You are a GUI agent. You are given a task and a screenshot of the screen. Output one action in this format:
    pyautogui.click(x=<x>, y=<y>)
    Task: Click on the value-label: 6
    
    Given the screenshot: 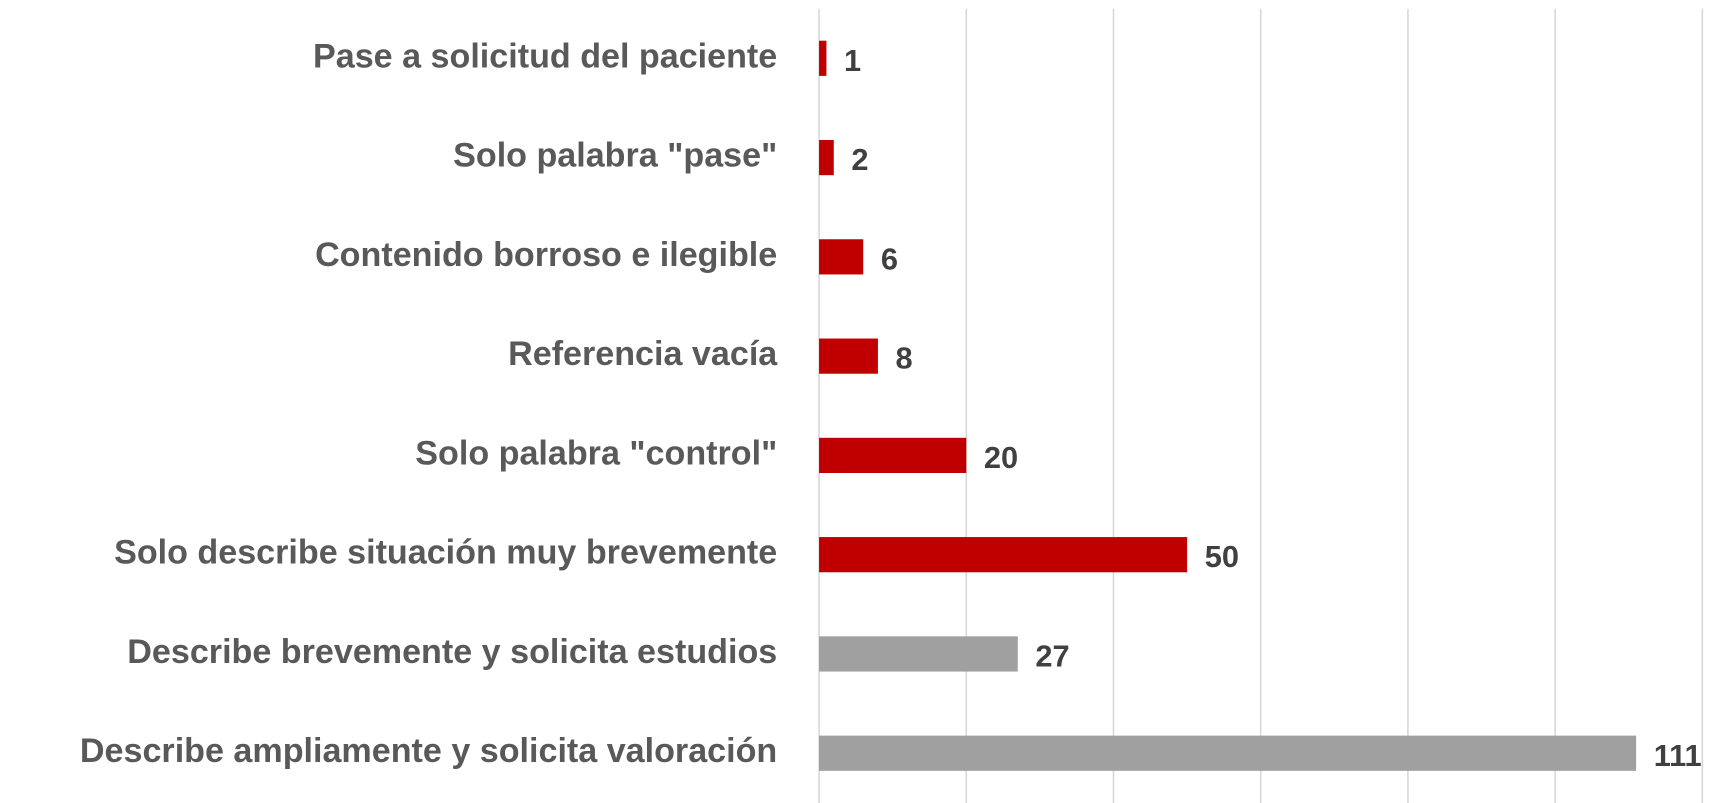 What is the action you would take?
    pyautogui.click(x=889, y=258)
    